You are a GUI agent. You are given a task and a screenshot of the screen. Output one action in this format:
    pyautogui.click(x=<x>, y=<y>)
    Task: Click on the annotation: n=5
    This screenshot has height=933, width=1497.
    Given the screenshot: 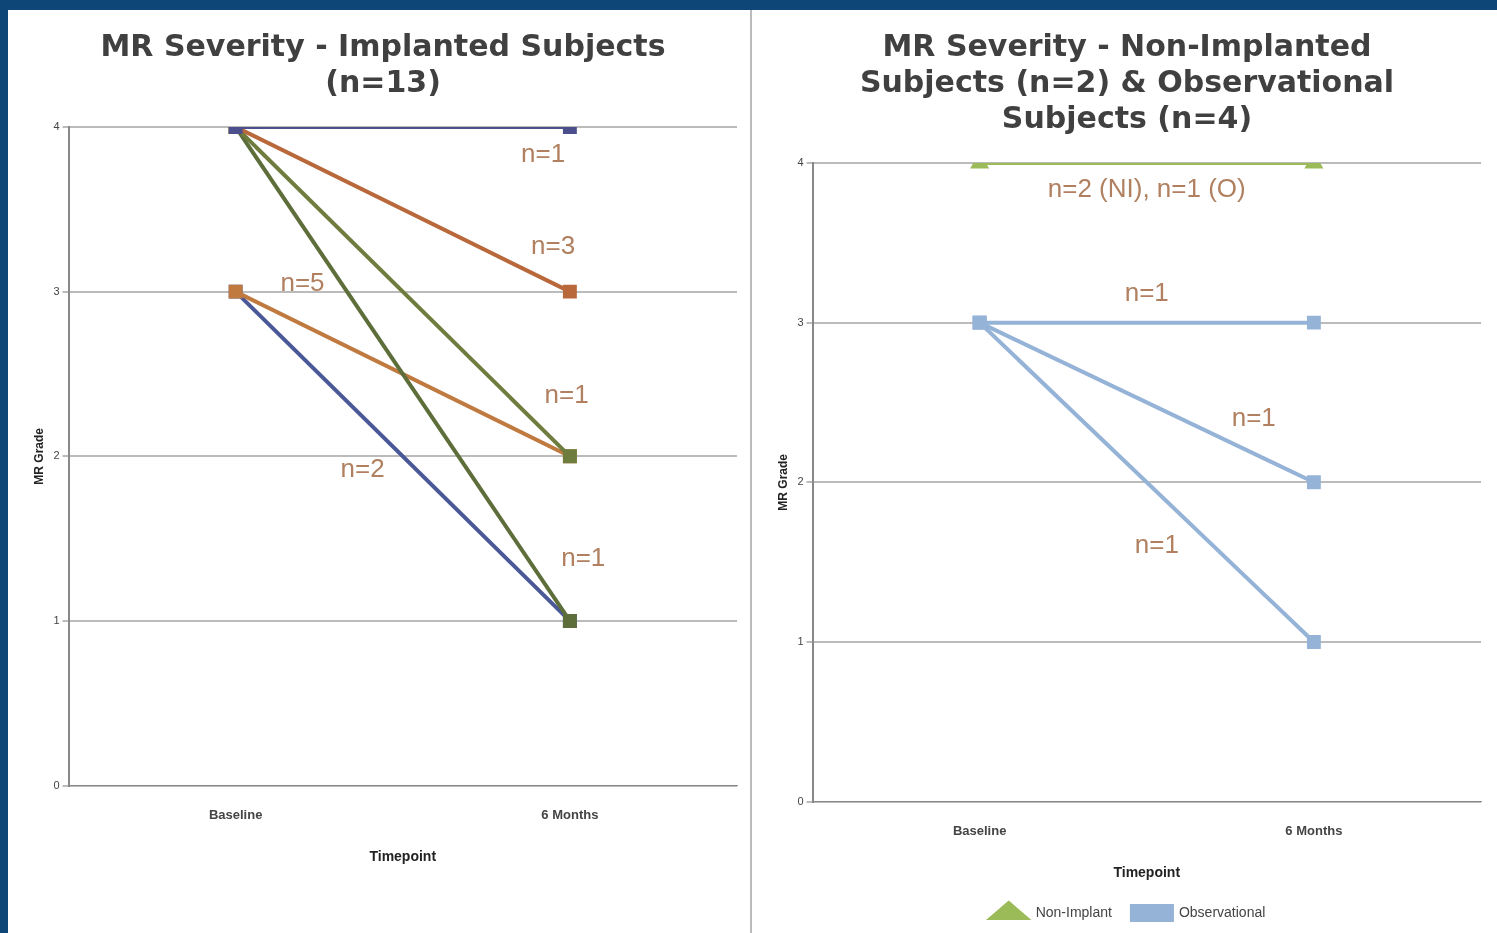 What is the action you would take?
    pyautogui.click(x=302, y=281)
    